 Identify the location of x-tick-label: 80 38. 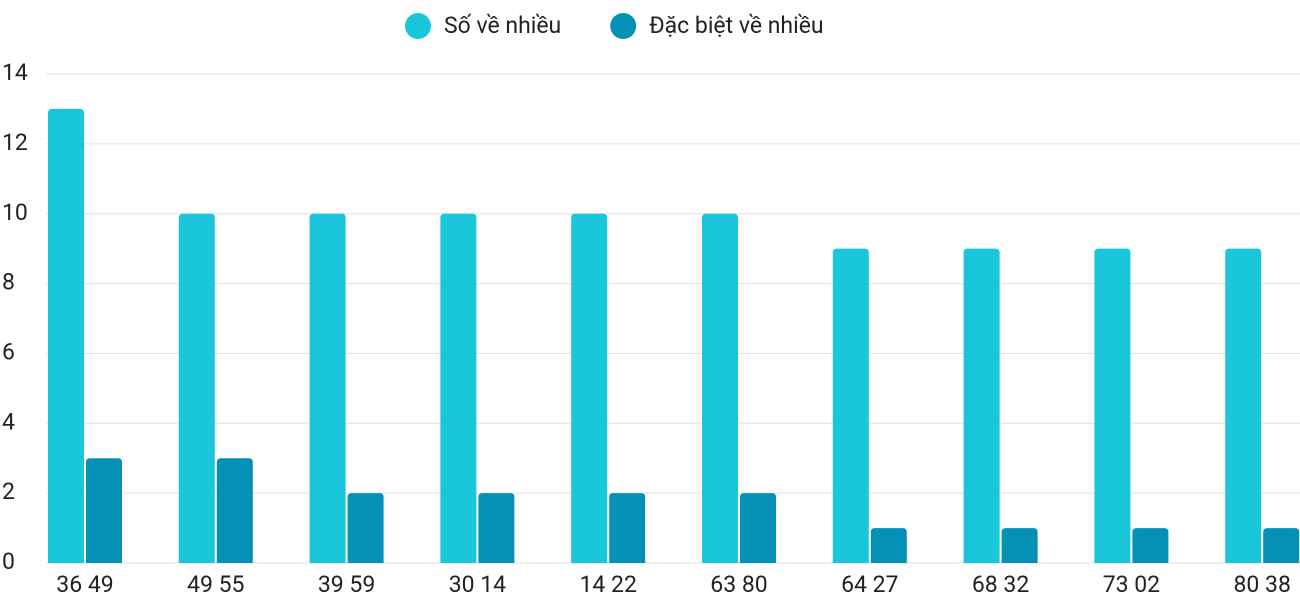
(1261, 584).